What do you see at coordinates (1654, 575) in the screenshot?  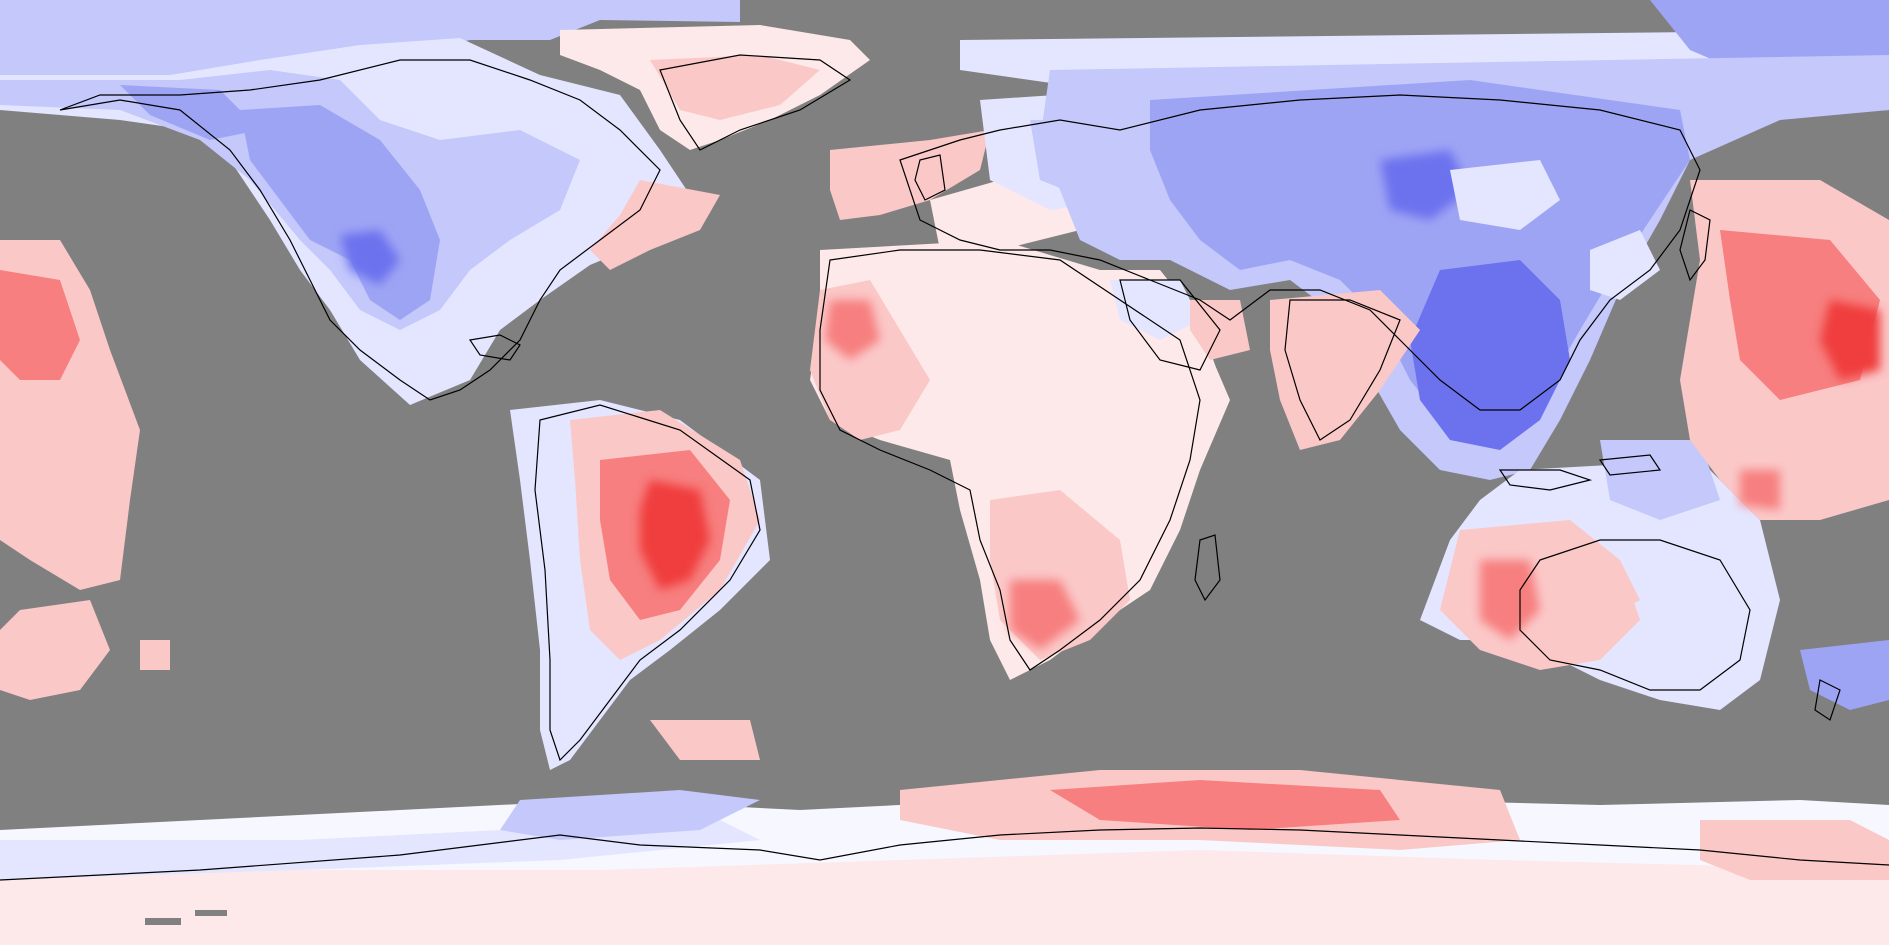 I see `australia-region` at bounding box center [1654, 575].